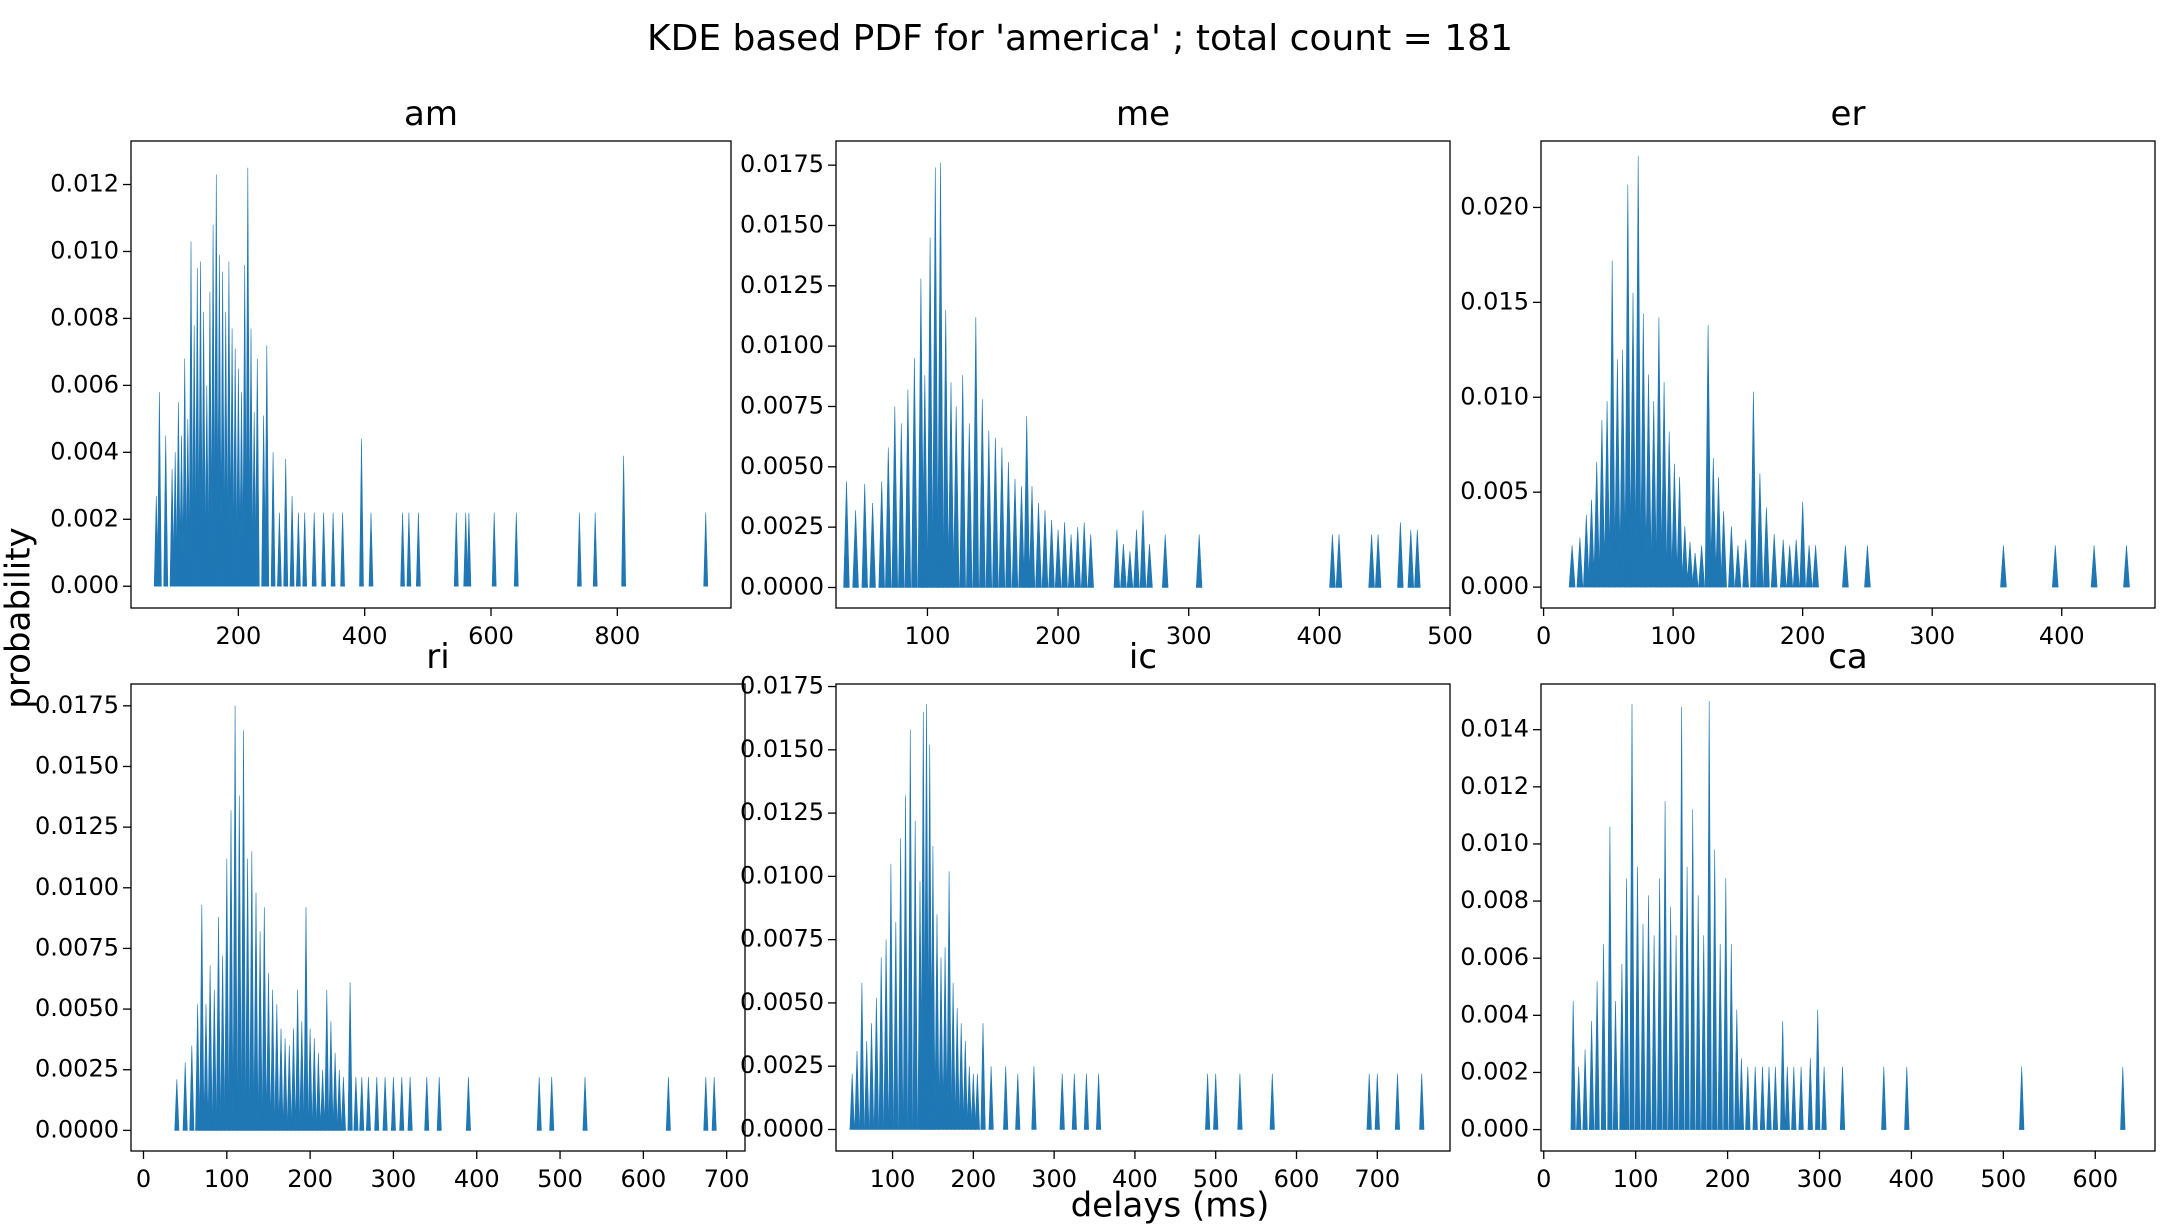 Image resolution: width=2160 pixels, height=1224 pixels. What do you see at coordinates (77, 826) in the screenshot?
I see `y-tick-label: 0.0125` at bounding box center [77, 826].